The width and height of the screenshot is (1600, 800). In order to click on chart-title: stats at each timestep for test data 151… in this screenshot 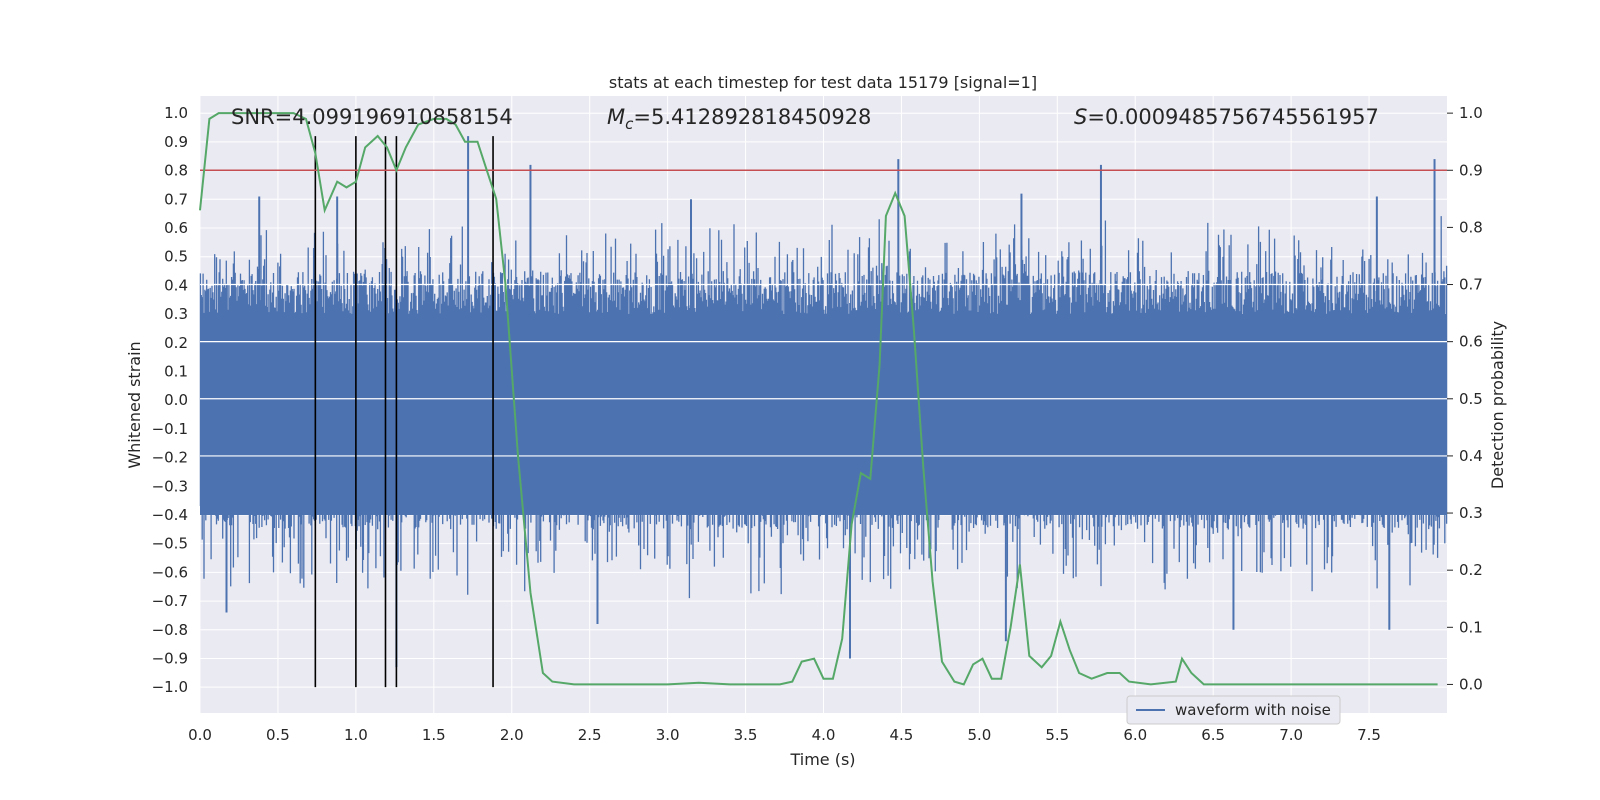, I will do `click(823, 82)`.